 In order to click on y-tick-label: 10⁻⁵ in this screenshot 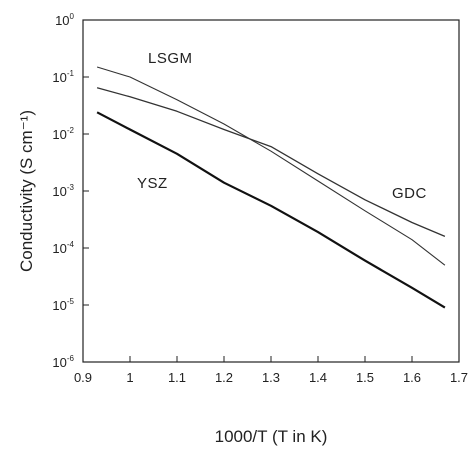, I will do `click(63, 305)`.